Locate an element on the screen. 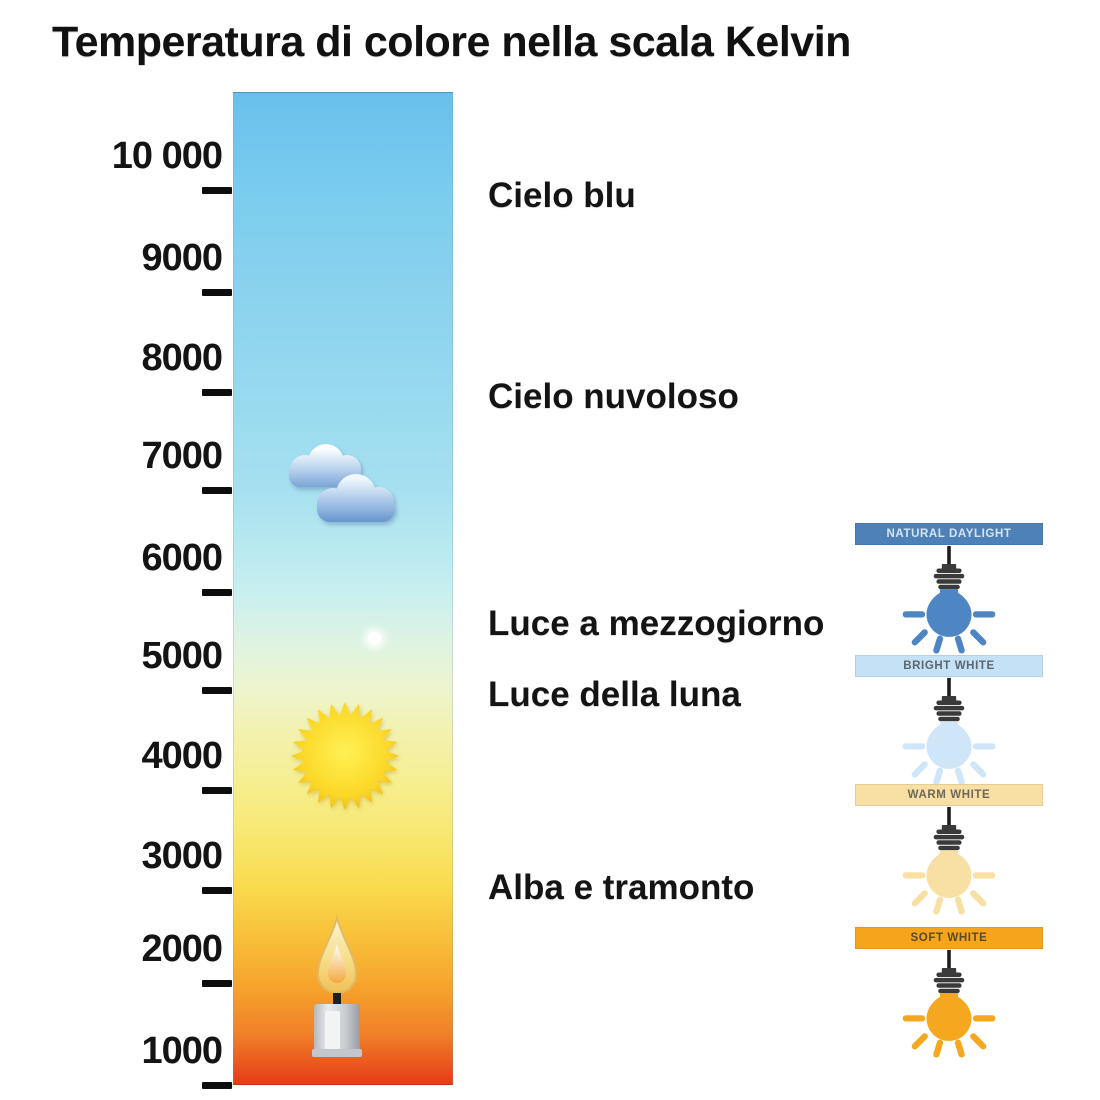 Image resolution: width=1100 pixels, height=1100 pixels. bulb-section-warm-white: WARM WHITE is located at coordinates (949, 849).